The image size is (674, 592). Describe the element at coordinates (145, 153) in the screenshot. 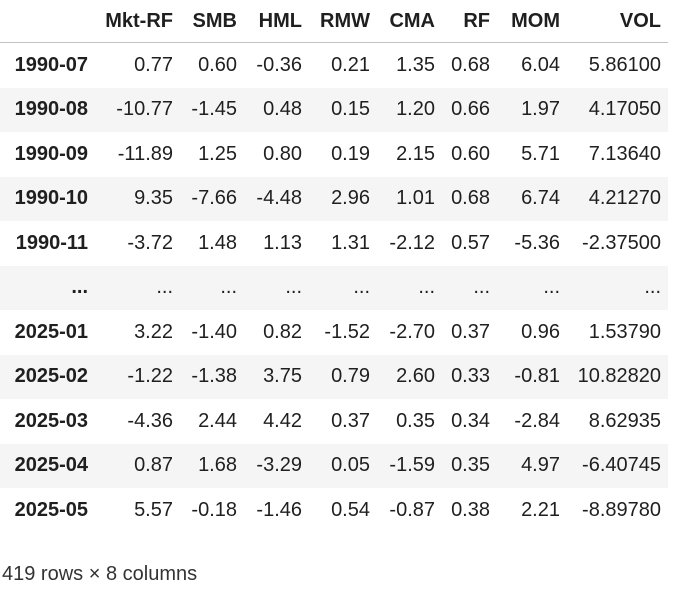

I see `table-cell: -11.89` at that location.